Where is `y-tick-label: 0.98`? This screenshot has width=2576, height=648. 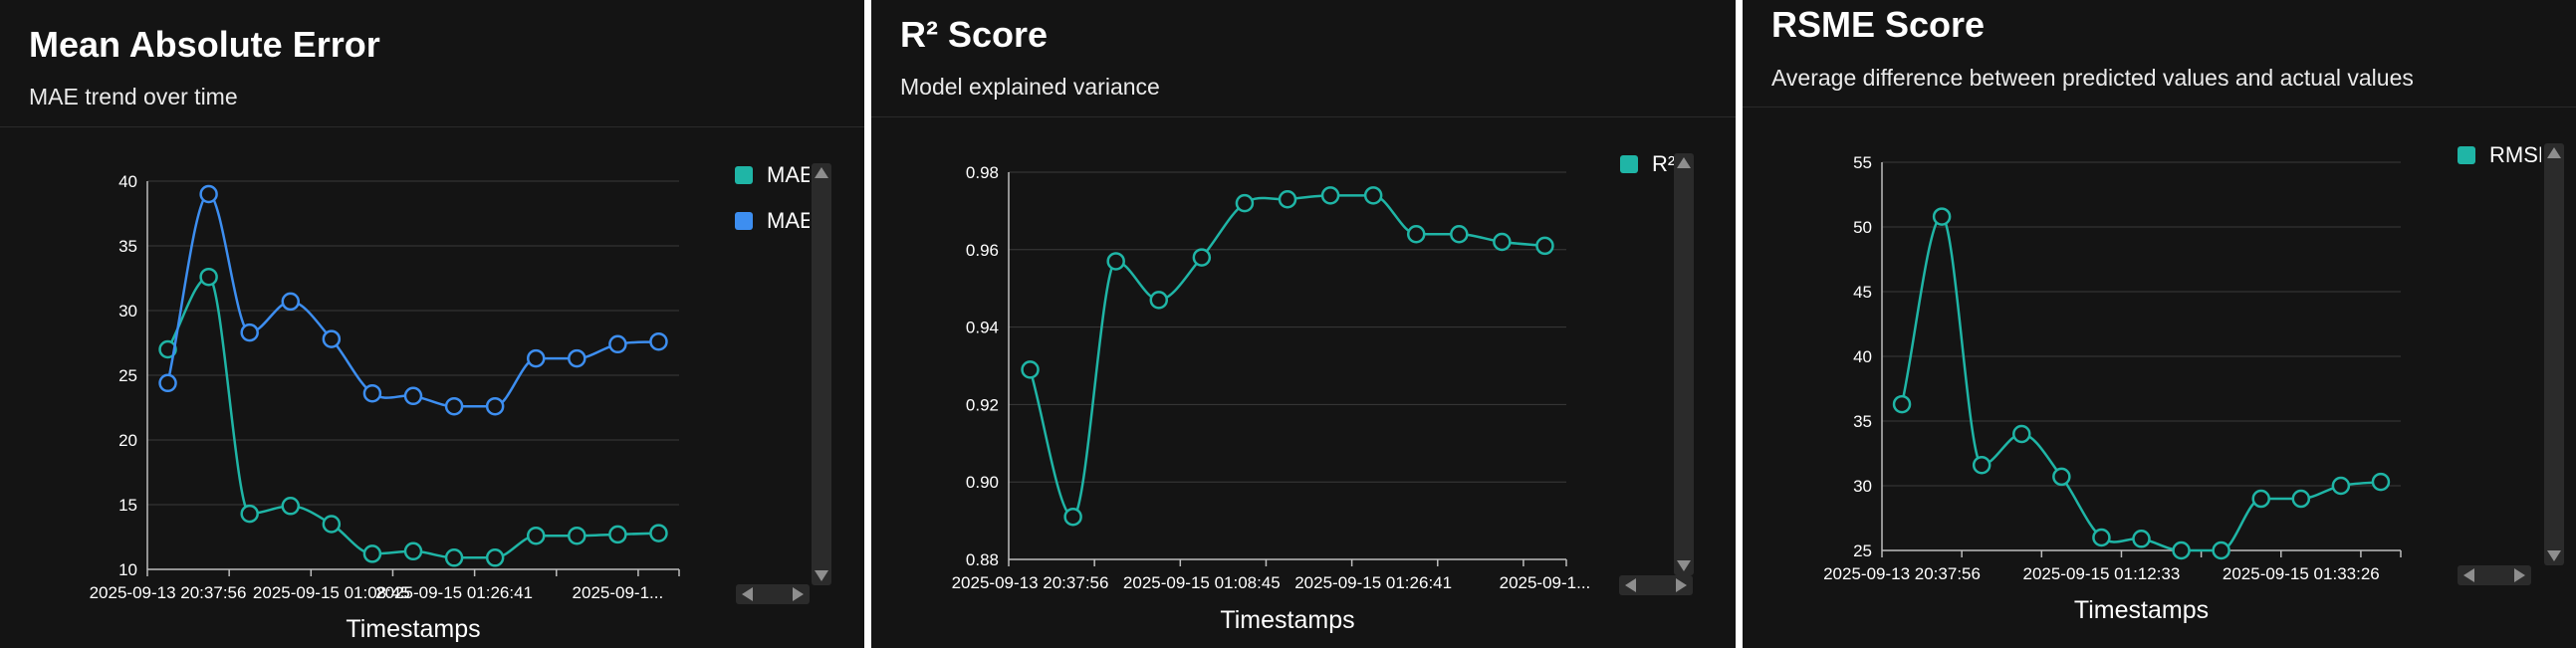
y-tick-label: 0.98 is located at coordinates (982, 172).